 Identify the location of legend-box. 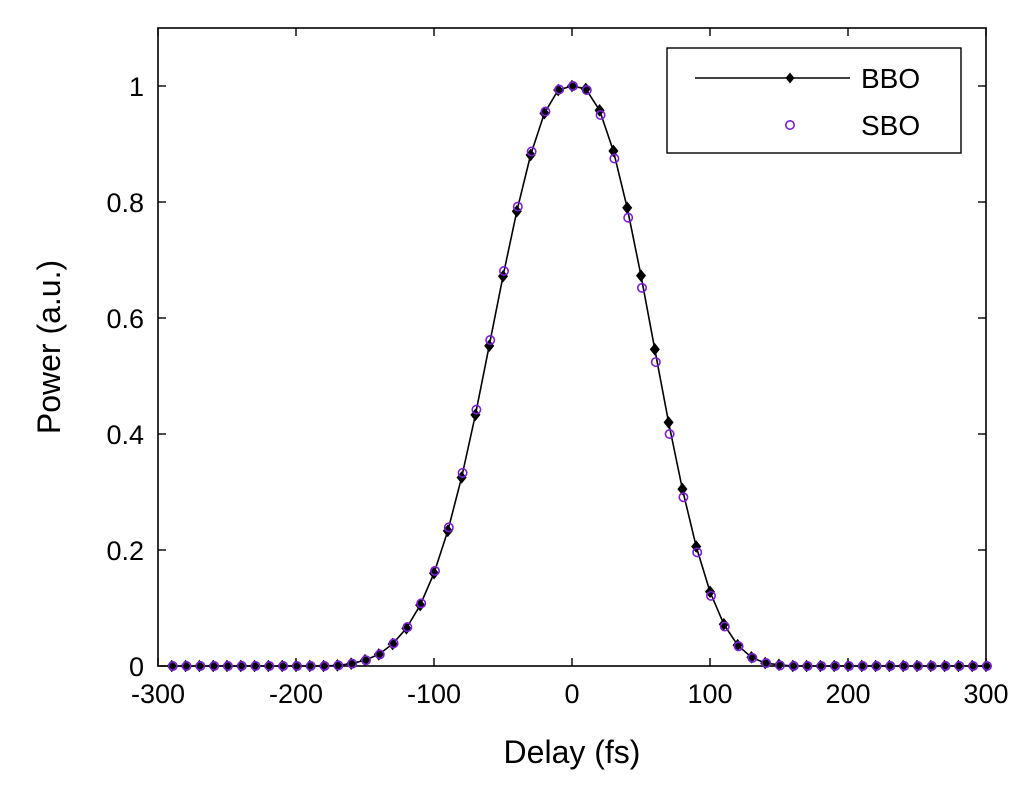
(814, 100).